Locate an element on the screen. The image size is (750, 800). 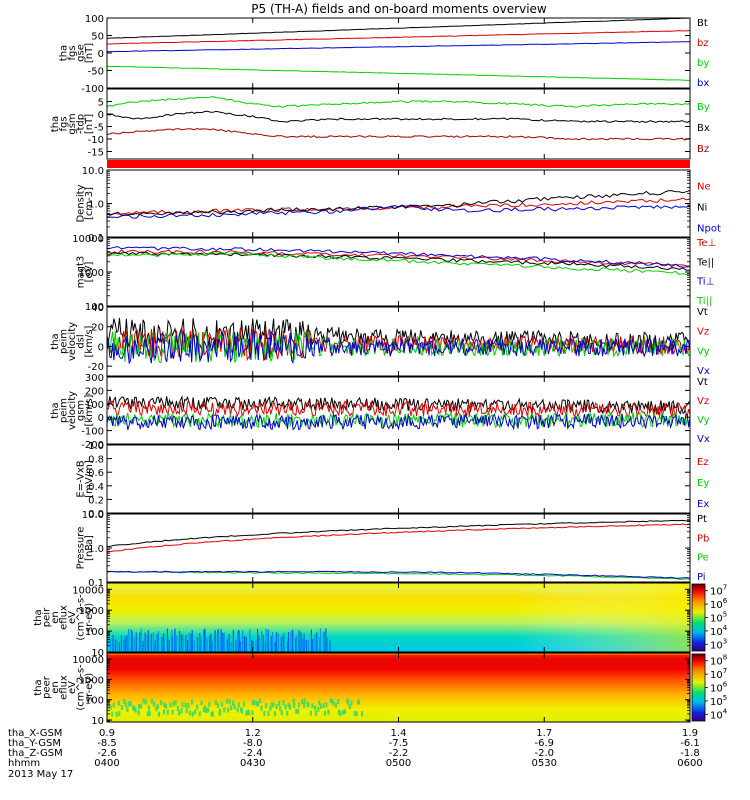
colorbar-tick-label: 10⁴ is located at coordinates (719, 631).